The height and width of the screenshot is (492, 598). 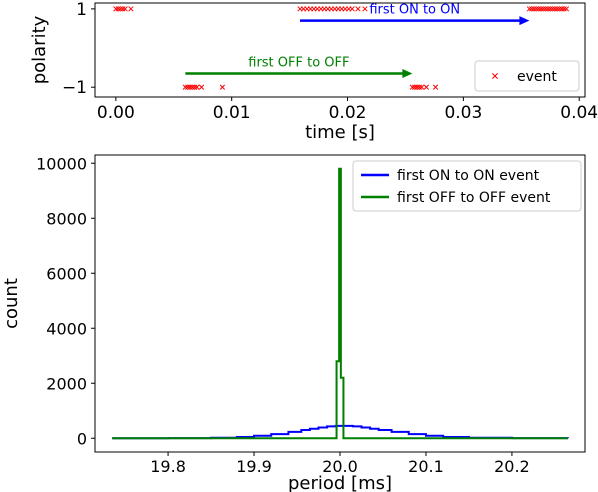 What do you see at coordinates (357, 40) in the screenshot?
I see `annotation-arrows: first ON to ON first OFF to OFF` at bounding box center [357, 40].